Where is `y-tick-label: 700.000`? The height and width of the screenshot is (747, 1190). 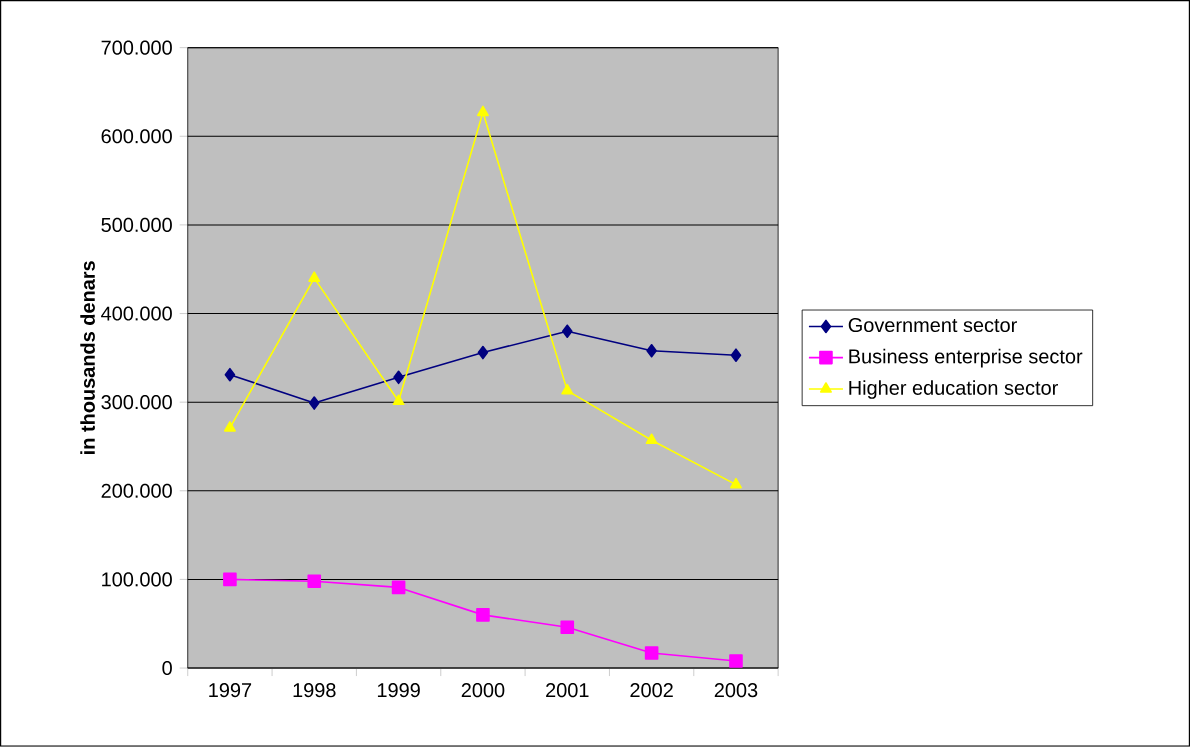
y-tick-label: 700.000 is located at coordinates (136, 47).